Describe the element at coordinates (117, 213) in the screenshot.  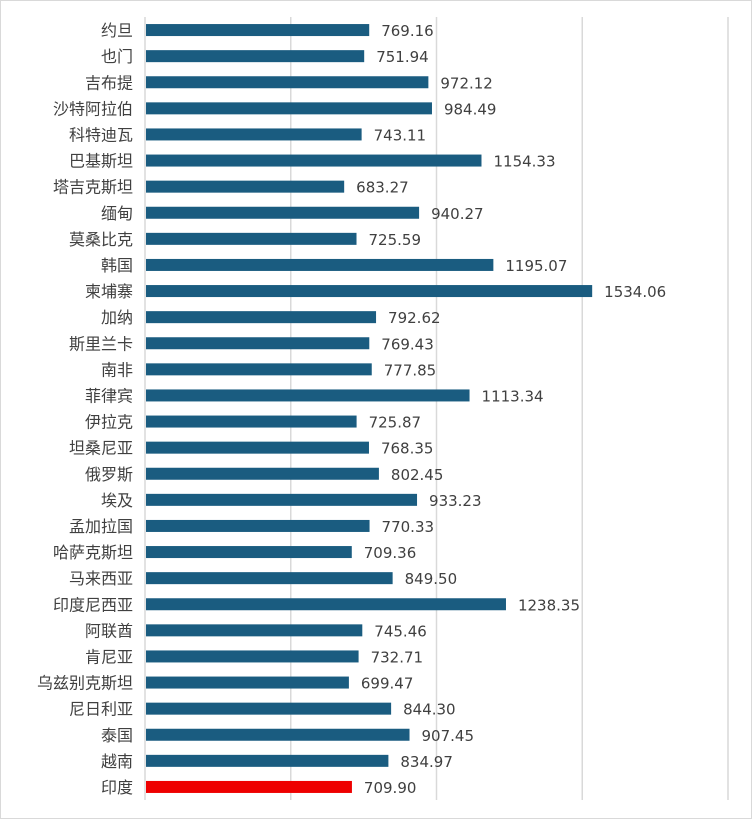
I see `category-label: 缅甸` at that location.